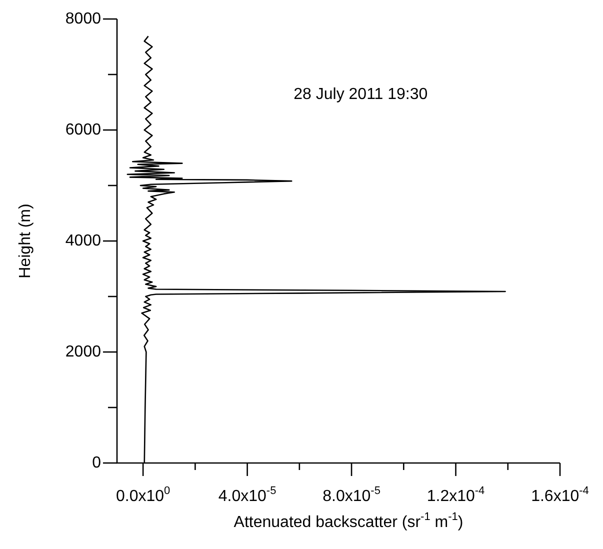  What do you see at coordinates (83, 129) in the screenshot?
I see `y-tick-label: 6000` at bounding box center [83, 129].